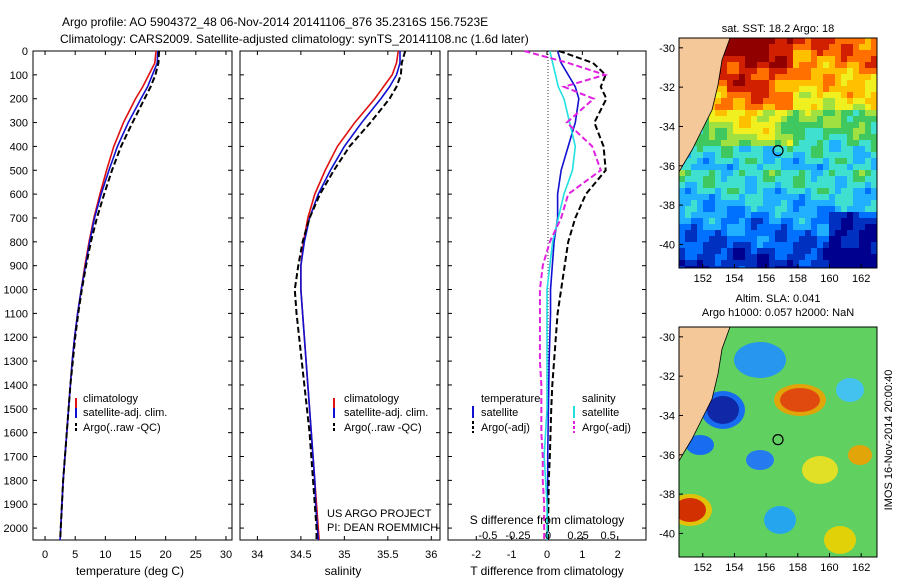 This screenshot has height=585, width=900. I want to click on pi-annotation: PI: DEAN ROEMMICH, so click(382, 528).